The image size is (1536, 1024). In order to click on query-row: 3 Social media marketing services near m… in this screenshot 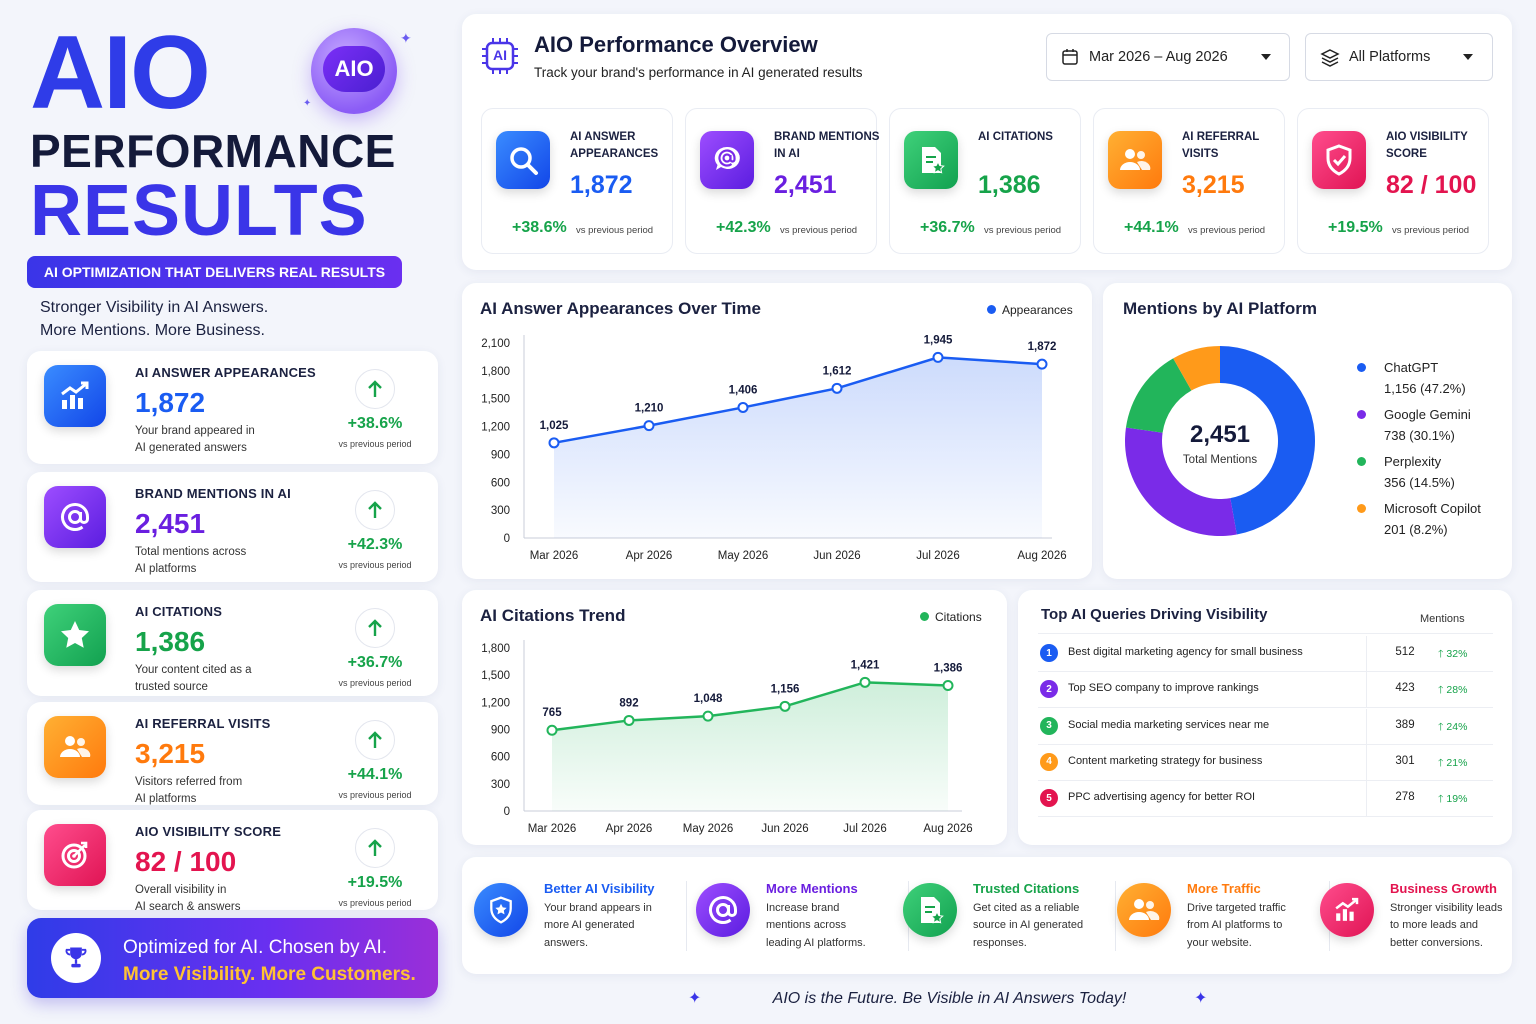, I will do `click(1265, 726)`.